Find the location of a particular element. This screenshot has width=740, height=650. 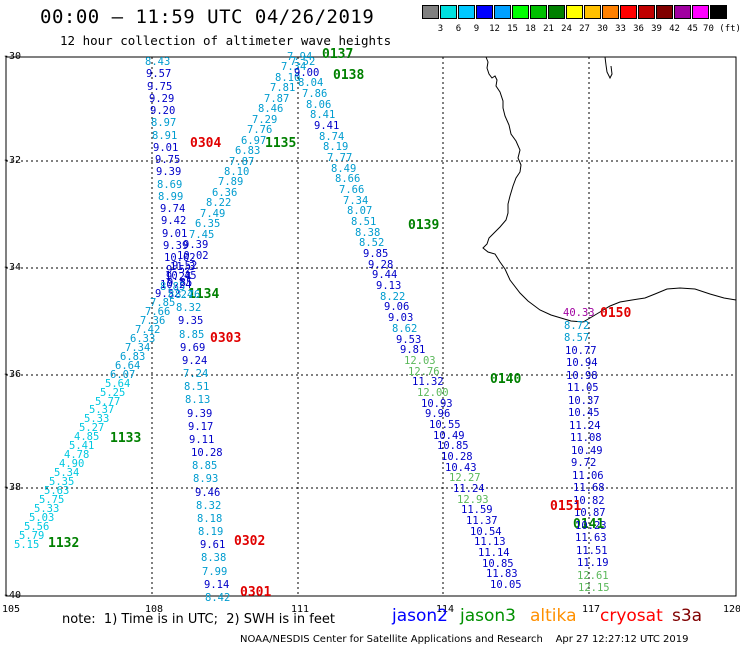

lat-label: -36 is located at coordinates (12, 374).